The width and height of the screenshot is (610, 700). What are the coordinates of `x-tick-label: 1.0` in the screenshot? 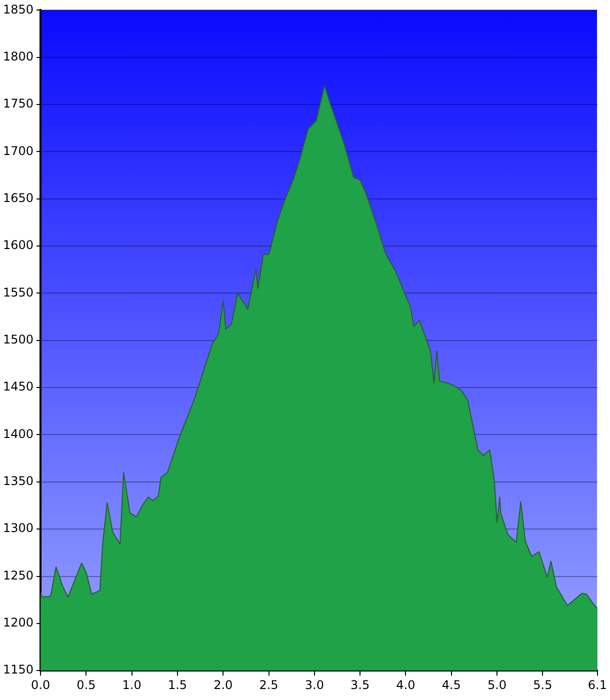 It's located at (132, 685).